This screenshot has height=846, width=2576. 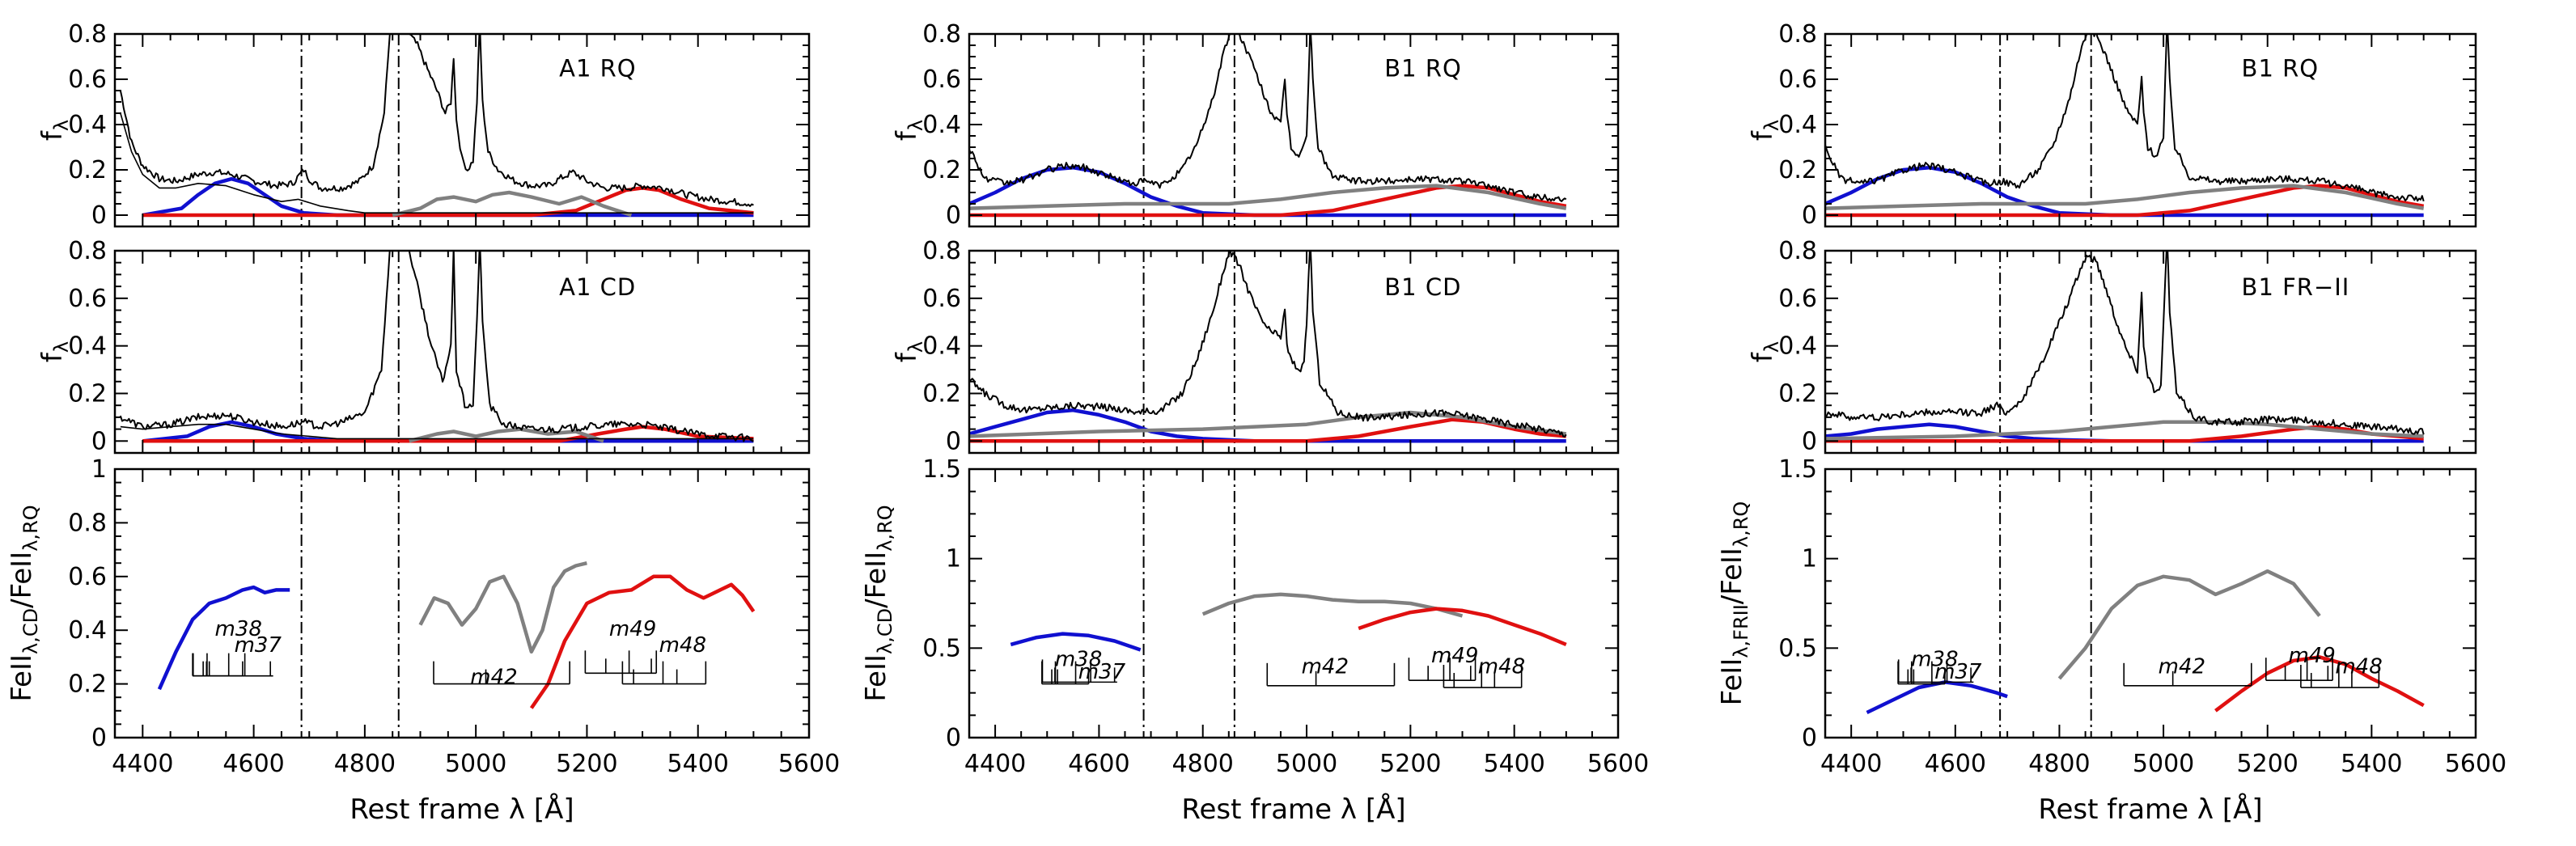 I want to click on ylabel-sub: λ, so click(x=916, y=125).